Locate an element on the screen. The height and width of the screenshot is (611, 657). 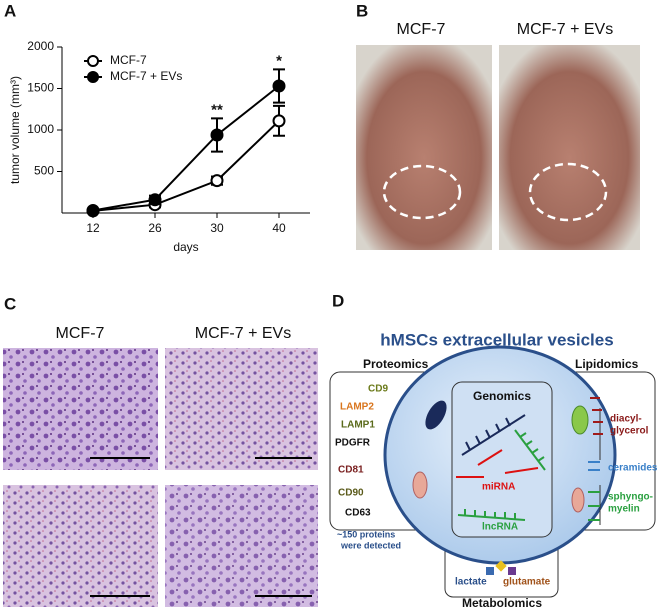
decorations is located at coordinates (507, 486).